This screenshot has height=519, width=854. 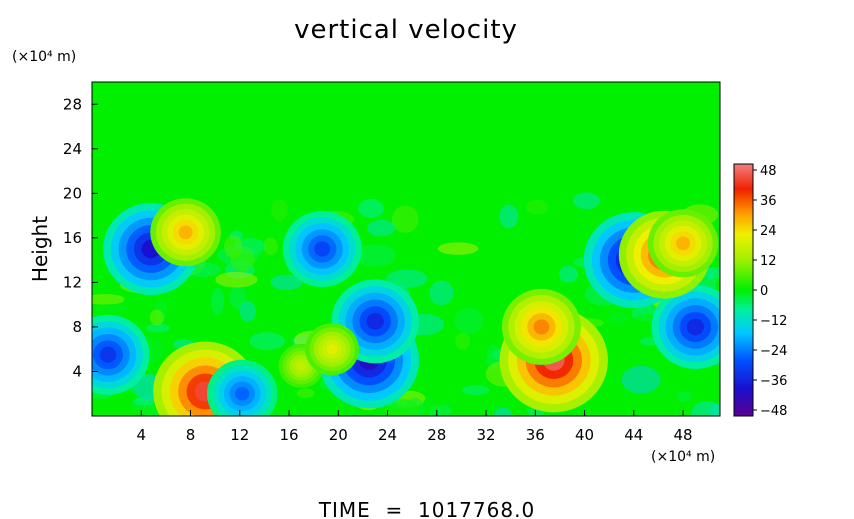 I want to click on colorbar-tick-label: 36, so click(x=768, y=201).